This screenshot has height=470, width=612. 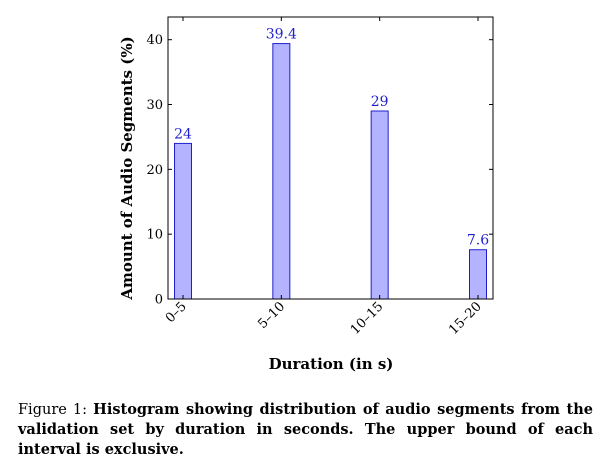 What do you see at coordinates (465, 318) in the screenshot?
I see `x-tick-label-3: 15–20` at bounding box center [465, 318].